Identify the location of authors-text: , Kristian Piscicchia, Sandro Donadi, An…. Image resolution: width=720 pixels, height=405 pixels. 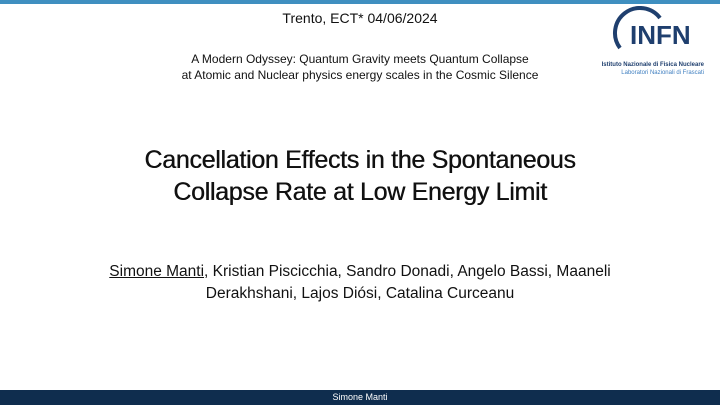
(407, 271).